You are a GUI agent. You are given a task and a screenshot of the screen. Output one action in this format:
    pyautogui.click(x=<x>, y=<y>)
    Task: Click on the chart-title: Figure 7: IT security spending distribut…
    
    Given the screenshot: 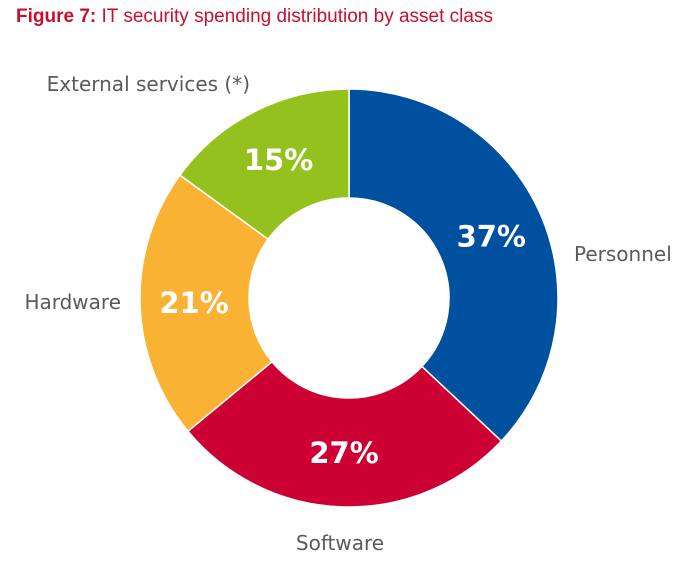 What is the action you would take?
    pyautogui.click(x=254, y=17)
    